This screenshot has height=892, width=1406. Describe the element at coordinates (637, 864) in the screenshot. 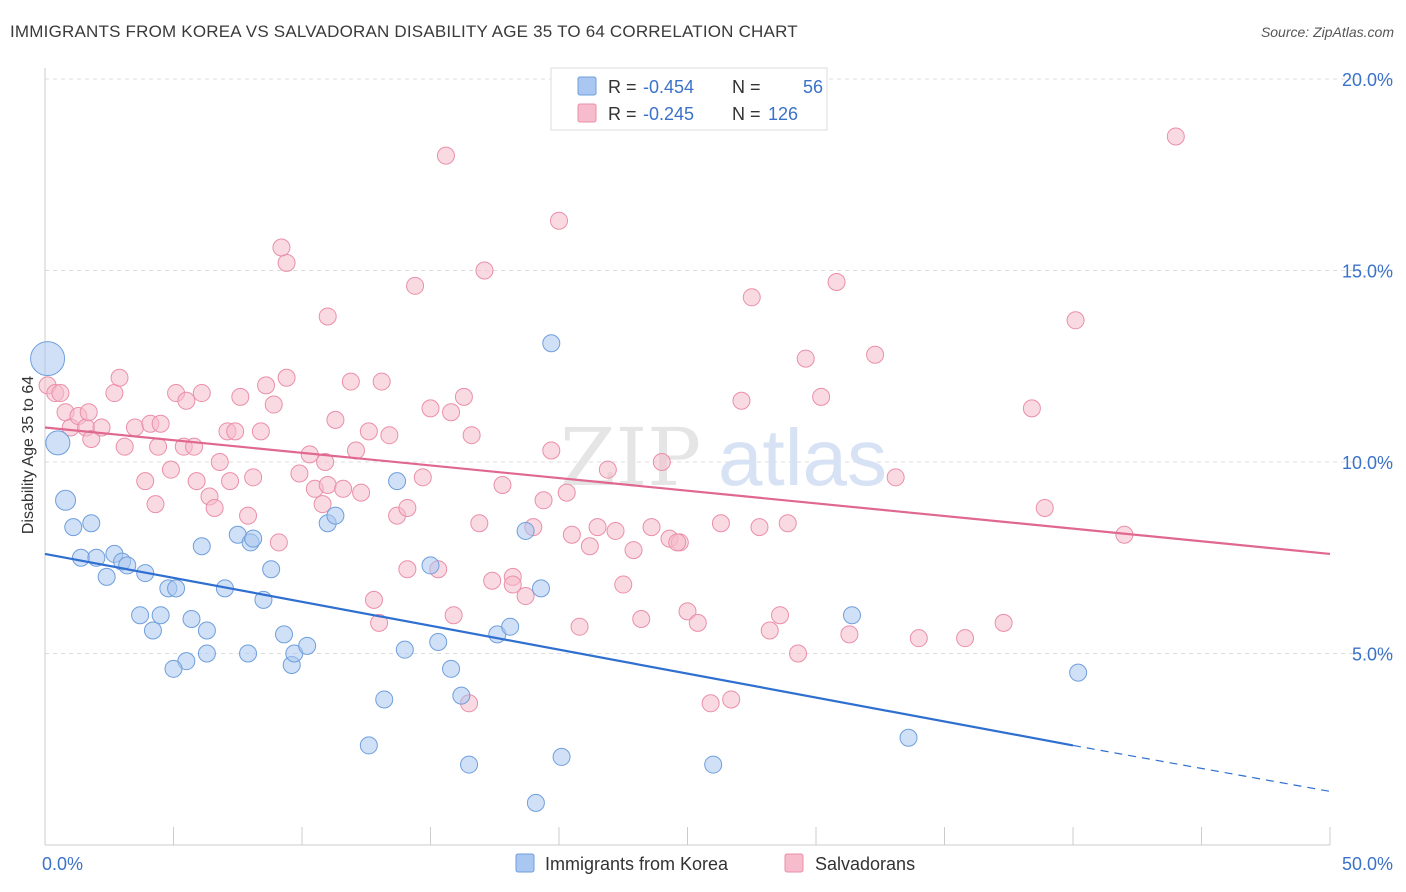

I see `legend-bottom-label-korea: Immigrants from Korea` at that location.